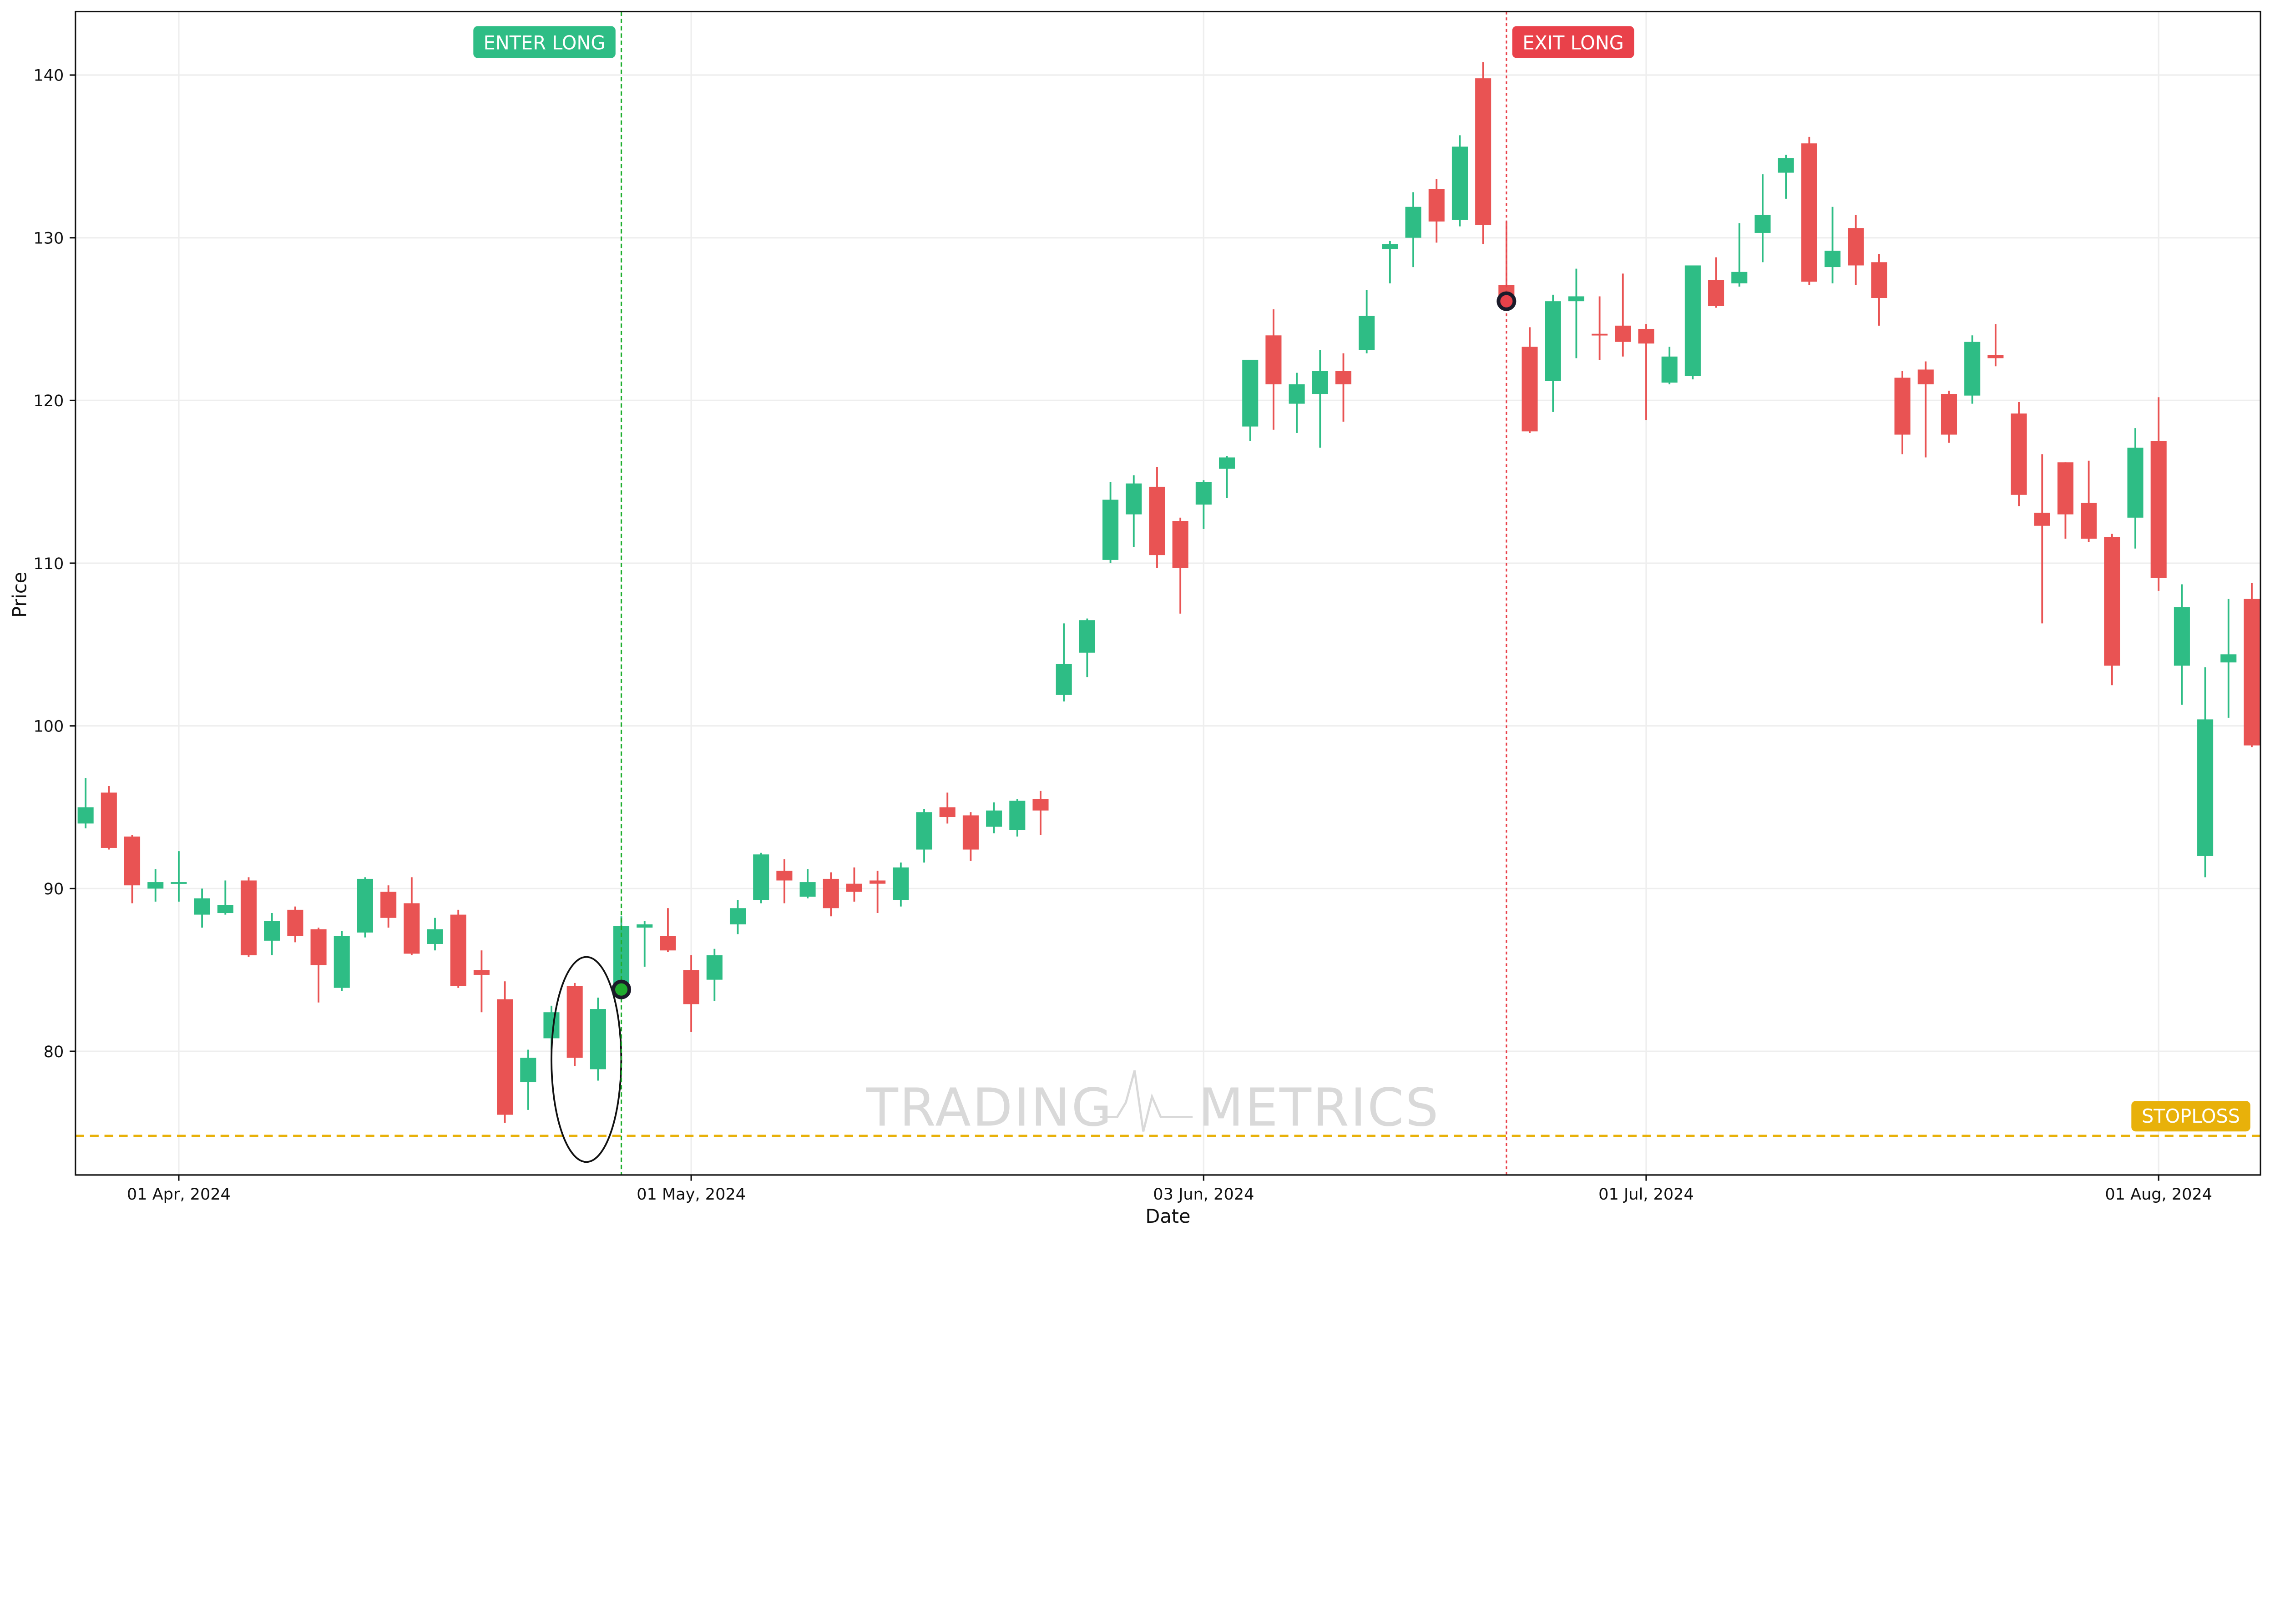 The image size is (2275, 1624). I want to click on x-tick-label: 01 May, 2024, so click(691, 1194).